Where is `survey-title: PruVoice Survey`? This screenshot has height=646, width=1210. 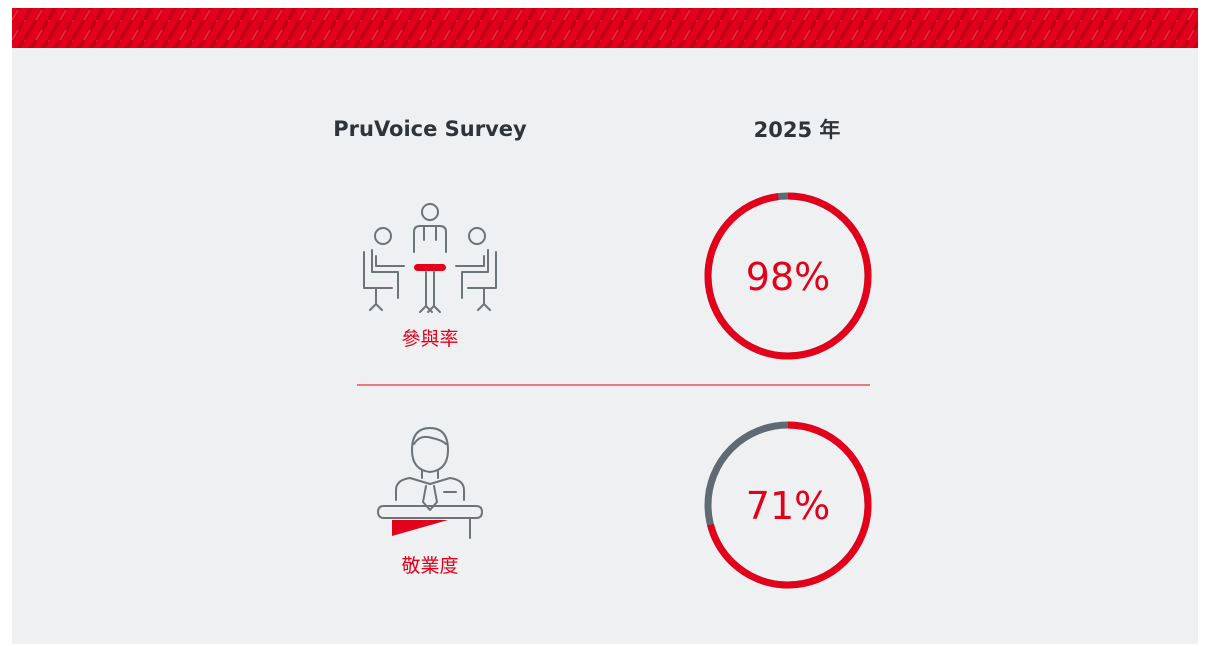 survey-title: PruVoice Survey is located at coordinates (430, 129).